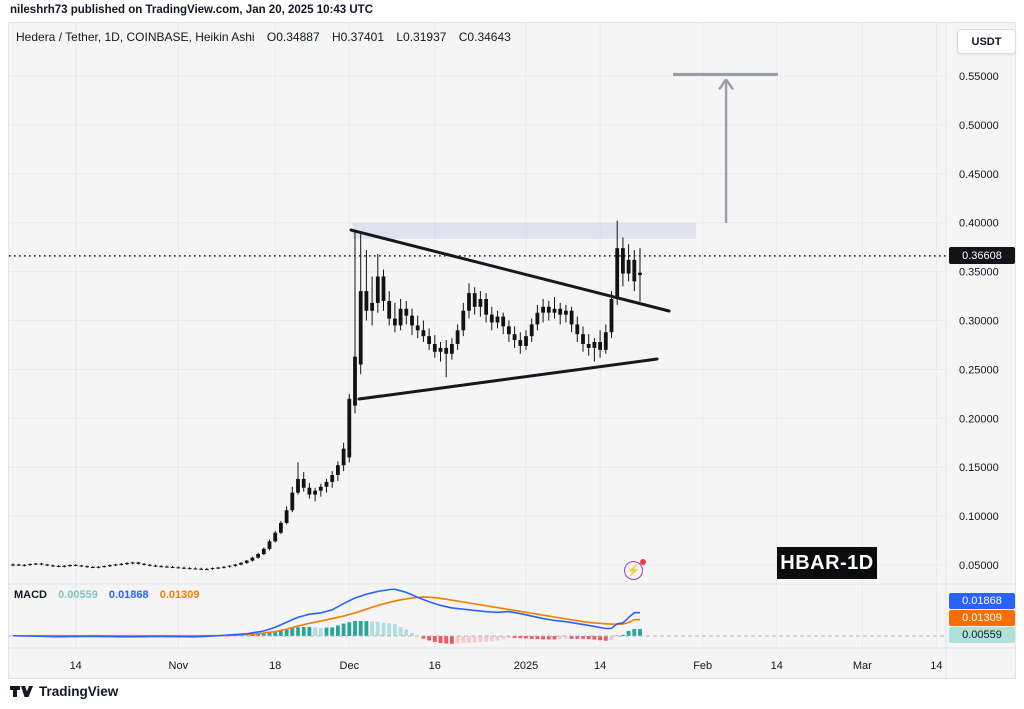 Image resolution: width=1024 pixels, height=709 pixels. I want to click on macd-lines, so click(326, 613).